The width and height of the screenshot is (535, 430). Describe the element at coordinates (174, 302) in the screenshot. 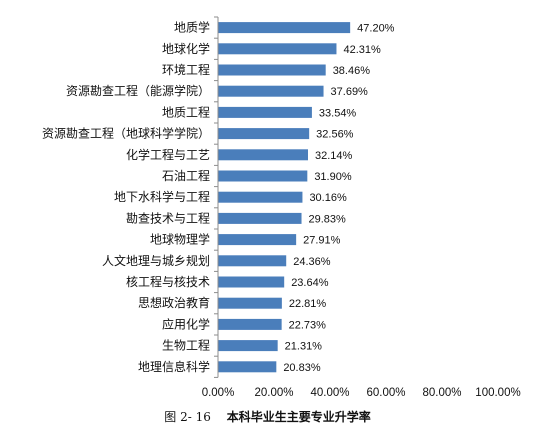

I see `category-label: 思想政治教育` at that location.